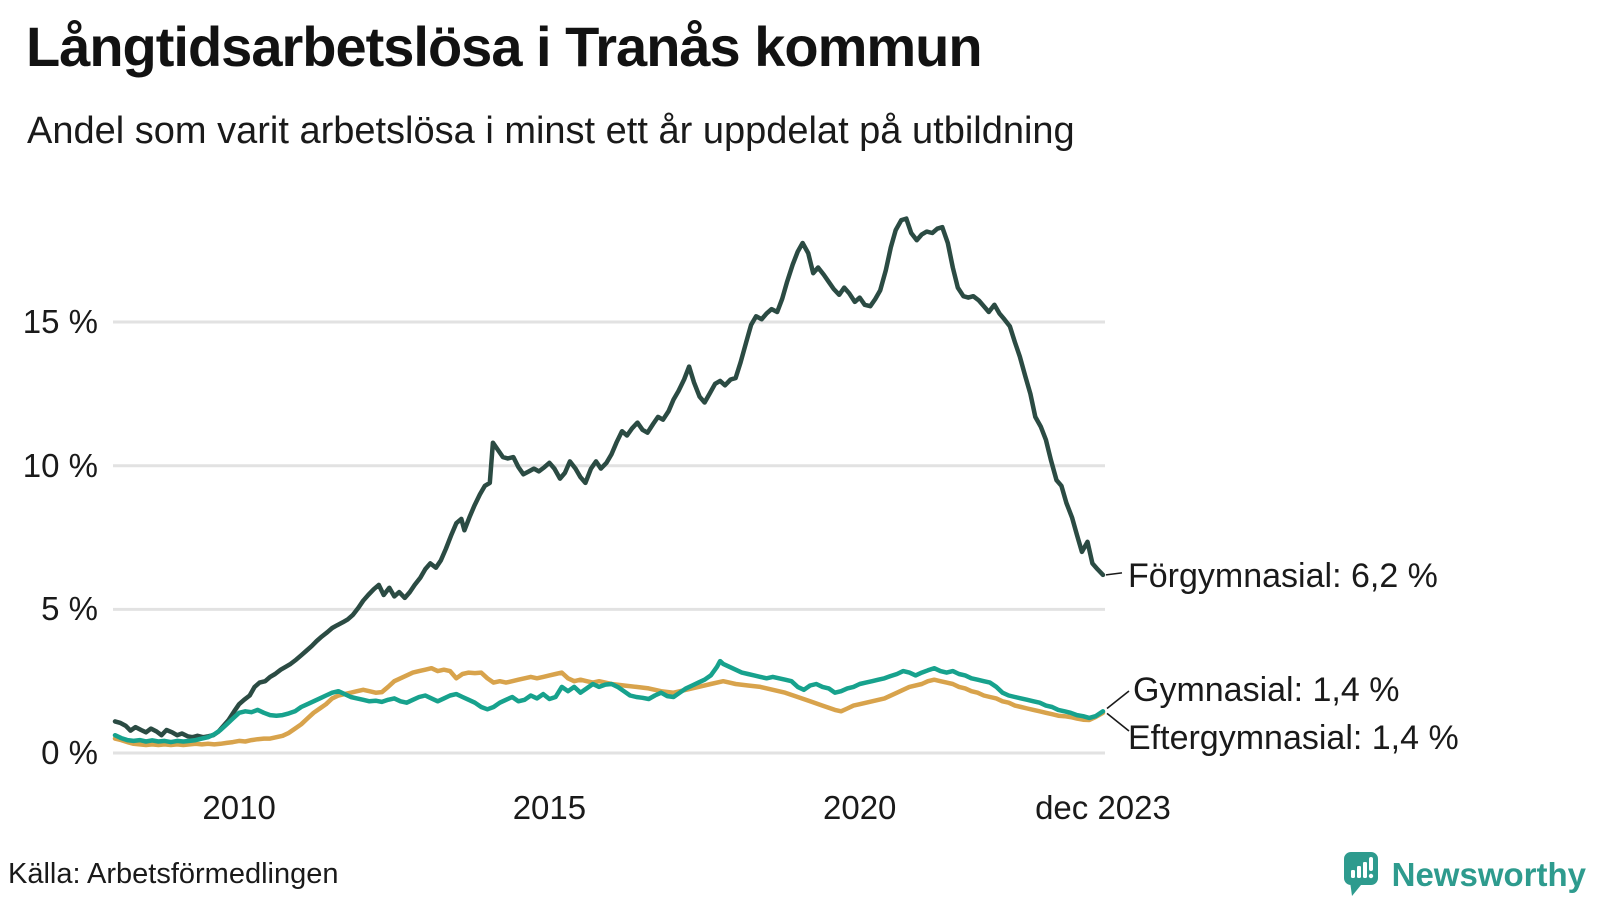 This screenshot has width=1600, height=900. I want to click on x-tick-2010: 2010, so click(239, 807).